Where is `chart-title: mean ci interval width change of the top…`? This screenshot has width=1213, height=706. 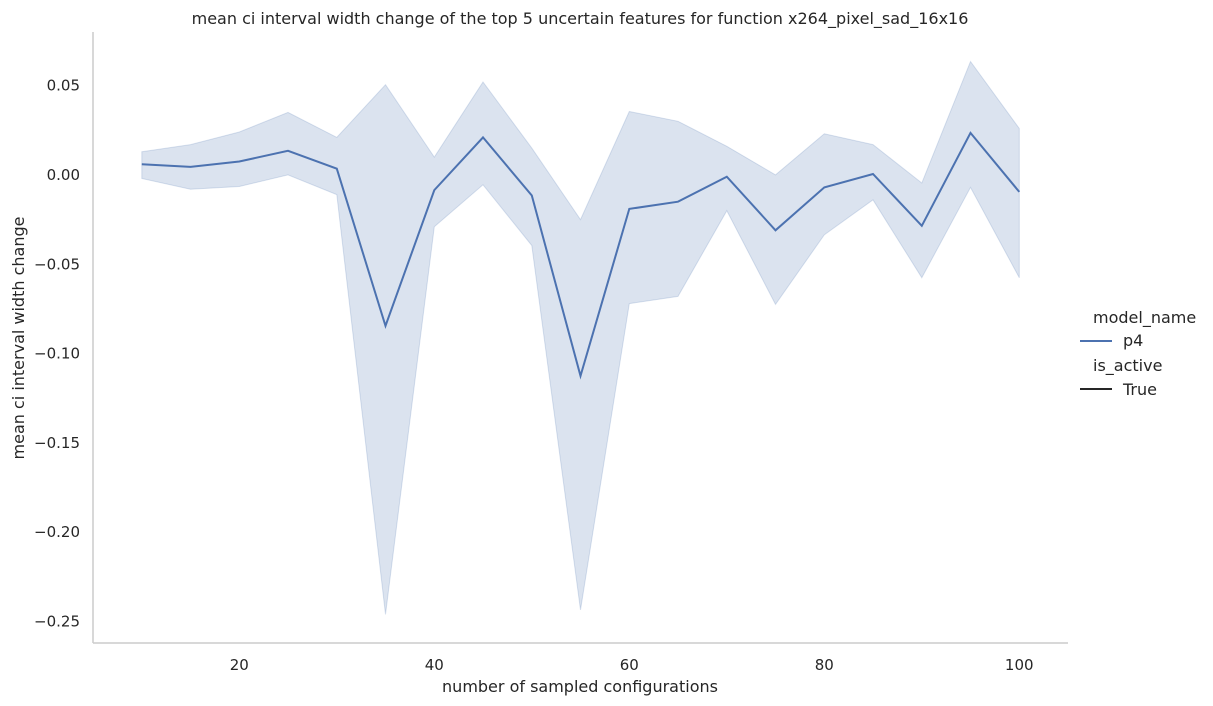
chart-title: mean ci interval width change of the top… is located at coordinates (580, 19).